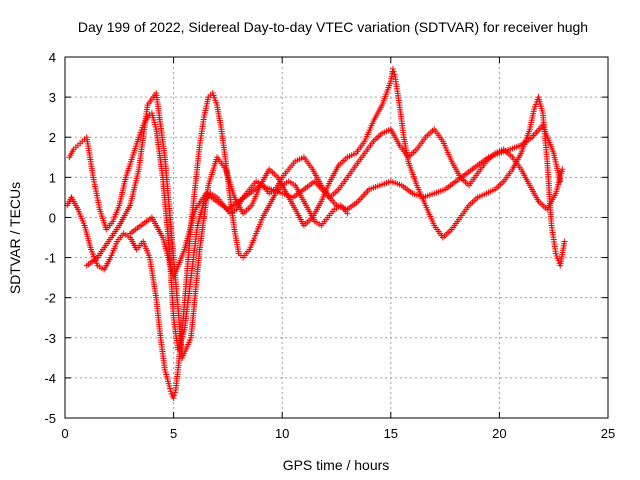  What do you see at coordinates (499, 433) in the screenshot?
I see `x-tick-label: 20` at bounding box center [499, 433].